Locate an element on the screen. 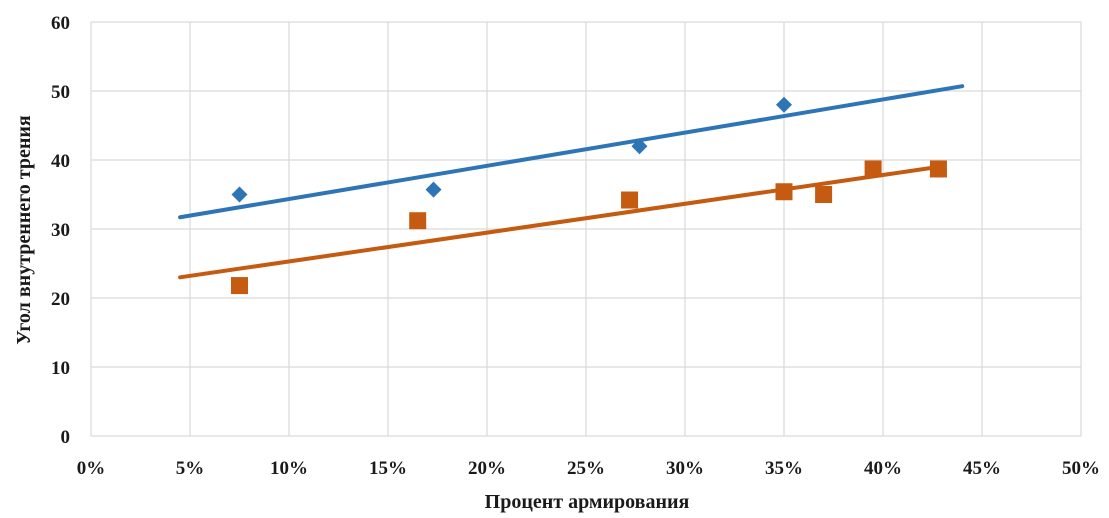 This screenshot has width=1109, height=518. x-tick-label: 40% is located at coordinates (883, 468).